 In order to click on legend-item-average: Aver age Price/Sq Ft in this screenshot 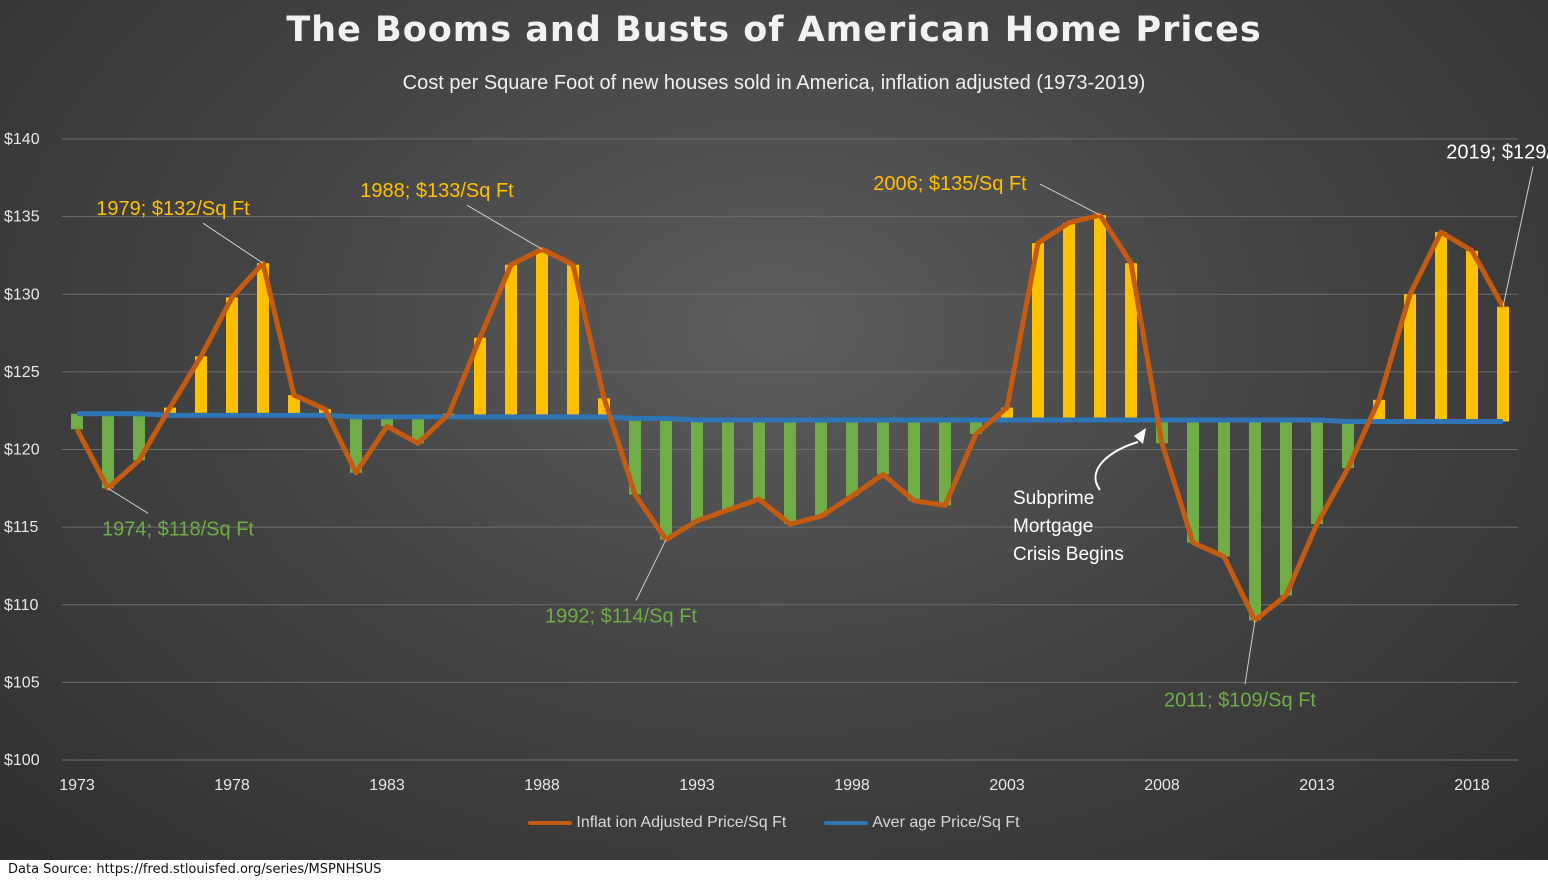, I will do `click(922, 823)`.